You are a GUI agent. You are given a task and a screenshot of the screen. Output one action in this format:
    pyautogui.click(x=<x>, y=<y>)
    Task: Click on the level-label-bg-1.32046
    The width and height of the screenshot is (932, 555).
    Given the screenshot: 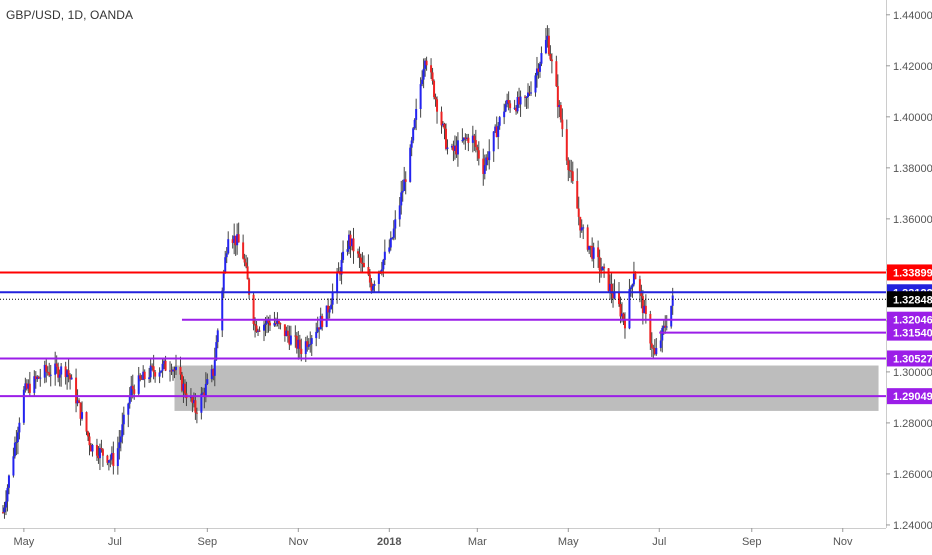 What is the action you would take?
    pyautogui.click(x=909, y=319)
    